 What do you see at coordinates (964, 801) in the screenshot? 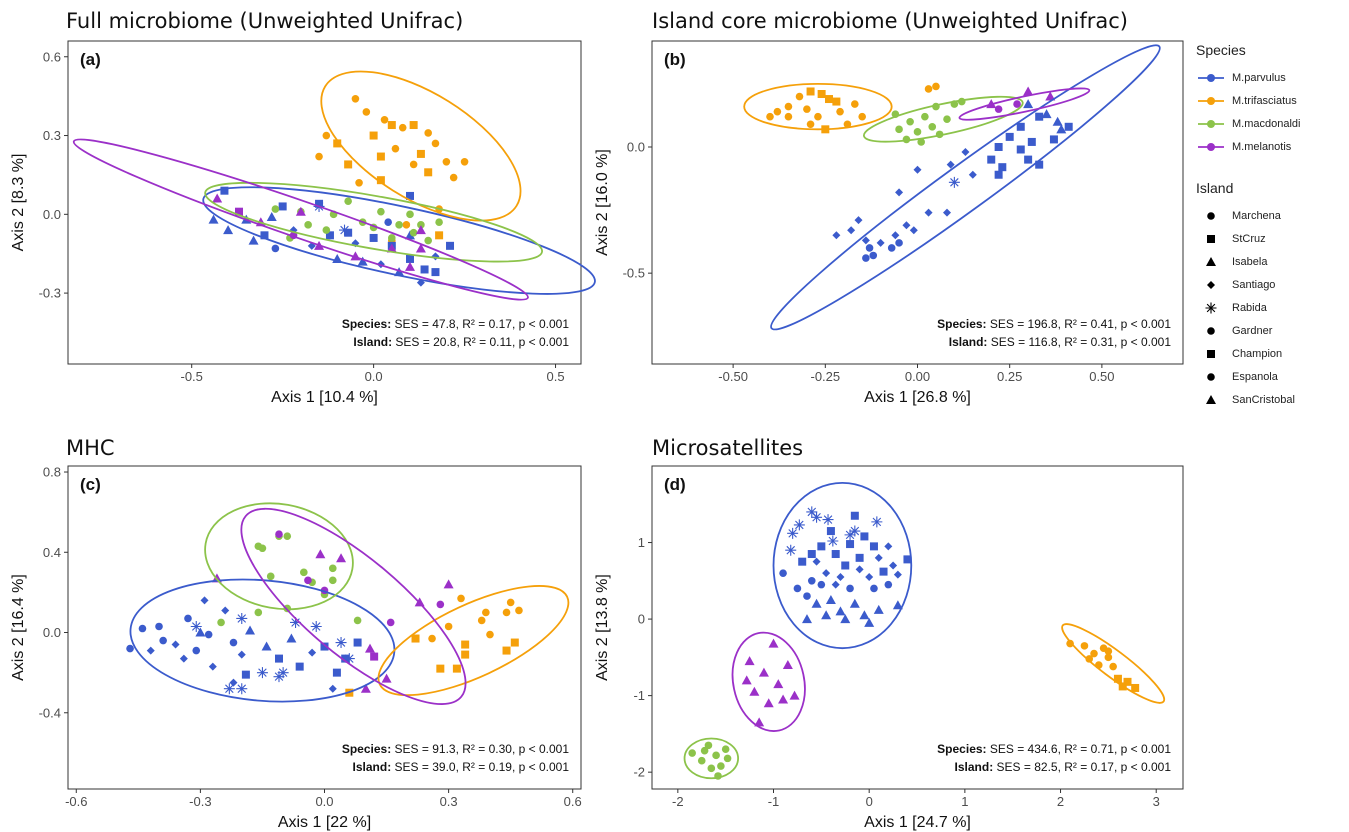
I see `x-tick-label: 1` at bounding box center [964, 801].